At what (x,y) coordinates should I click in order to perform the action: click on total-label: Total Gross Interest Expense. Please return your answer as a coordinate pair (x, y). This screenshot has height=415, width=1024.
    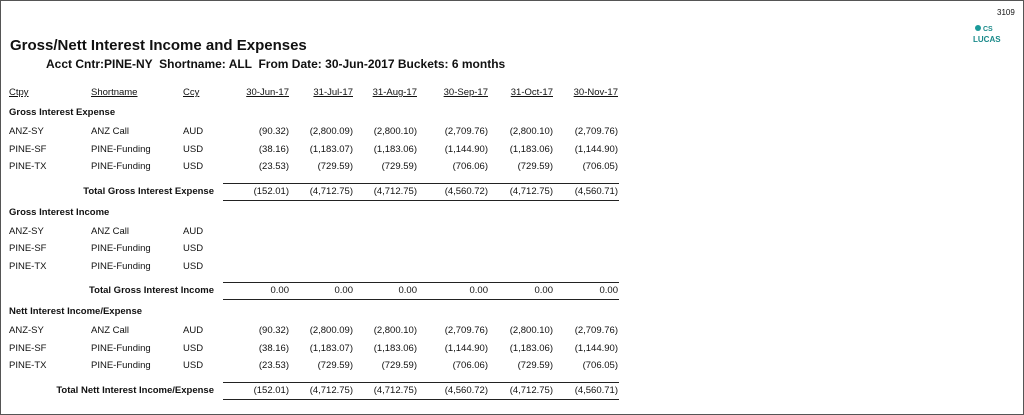
    Looking at the image, I should click on (148, 191).